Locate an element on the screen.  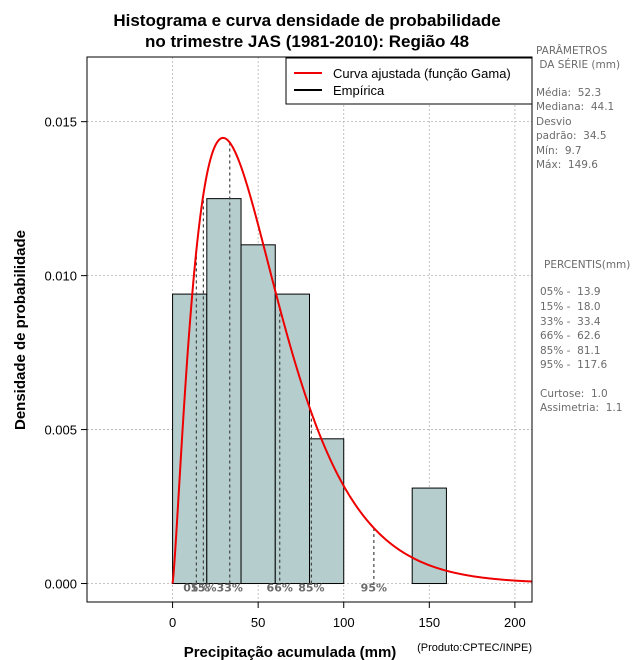
percentil-33: 33% - 33.4 is located at coordinates (570, 322).